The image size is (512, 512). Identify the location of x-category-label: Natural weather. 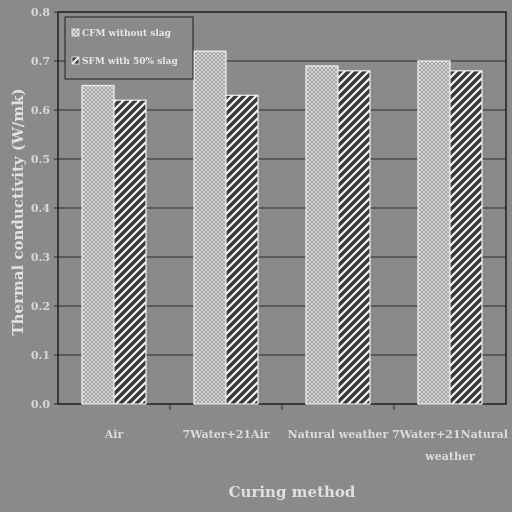
(338, 434).